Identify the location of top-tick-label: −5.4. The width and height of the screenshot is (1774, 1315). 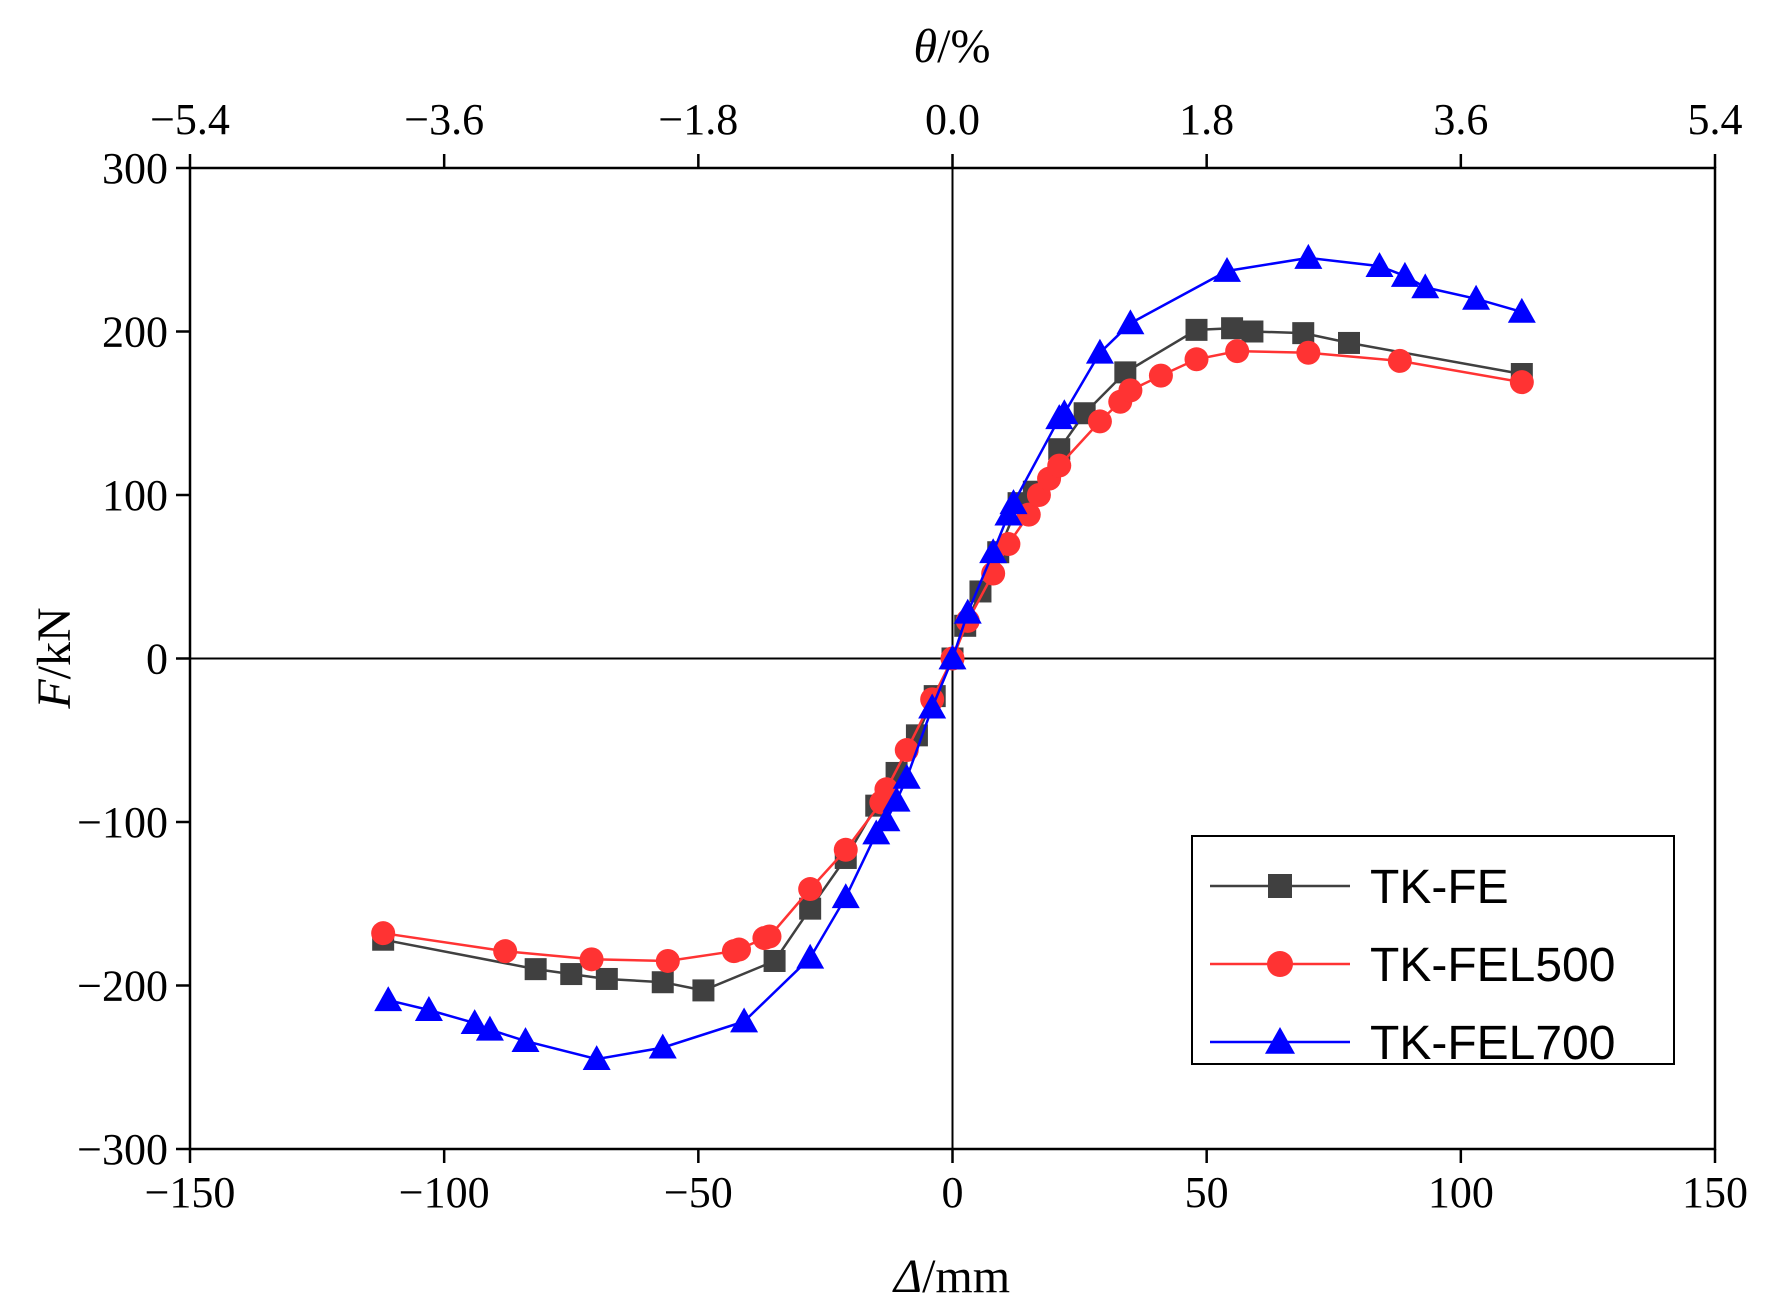
(190, 119).